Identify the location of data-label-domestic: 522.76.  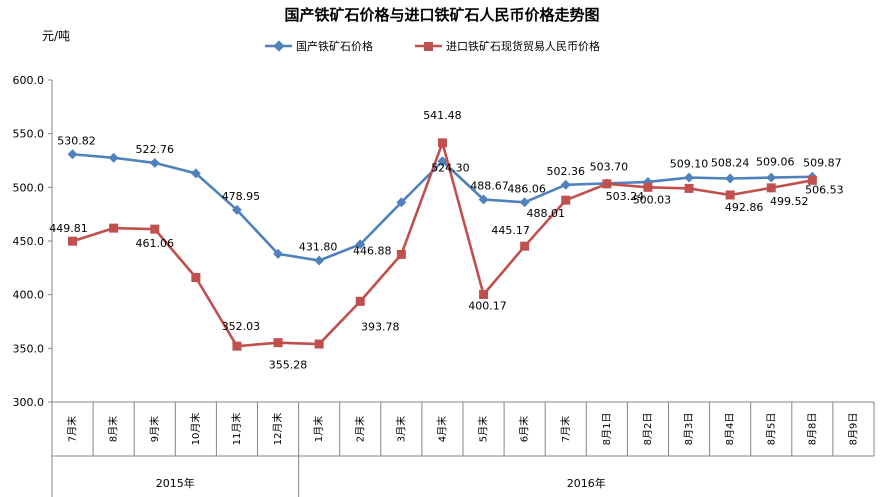
(155, 149).